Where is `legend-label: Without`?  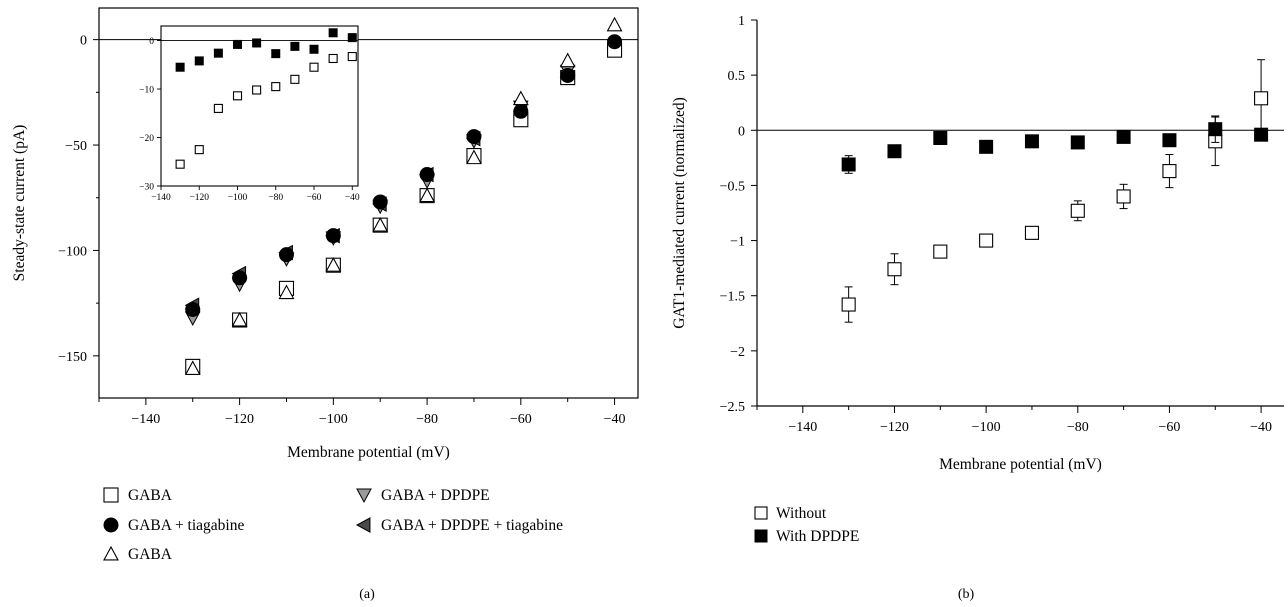
legend-label: Without is located at coordinates (801, 513).